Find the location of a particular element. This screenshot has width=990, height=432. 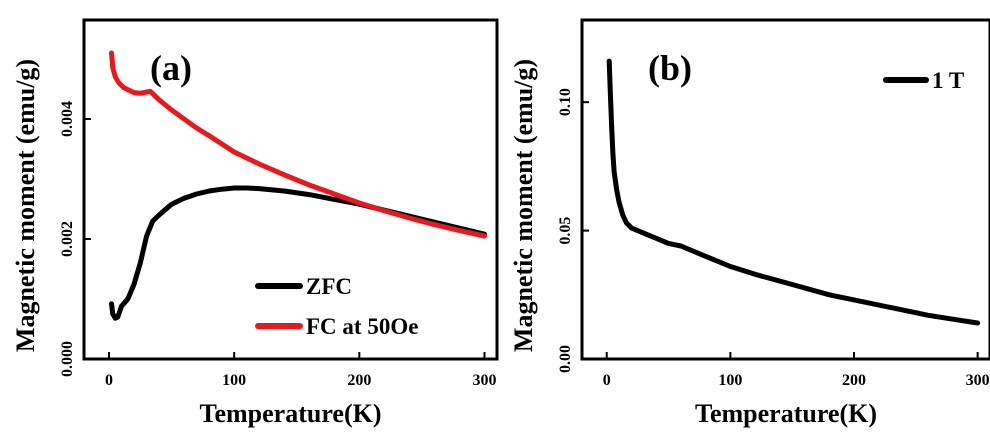

legend-label: 1 T is located at coordinates (948, 80).